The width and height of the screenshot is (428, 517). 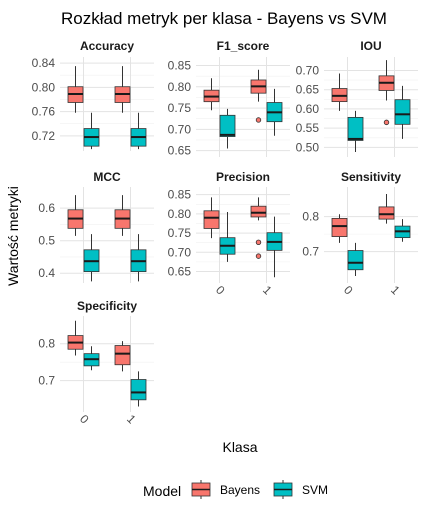 I want to click on y-tick-label: 0.72, so click(x=44, y=136).